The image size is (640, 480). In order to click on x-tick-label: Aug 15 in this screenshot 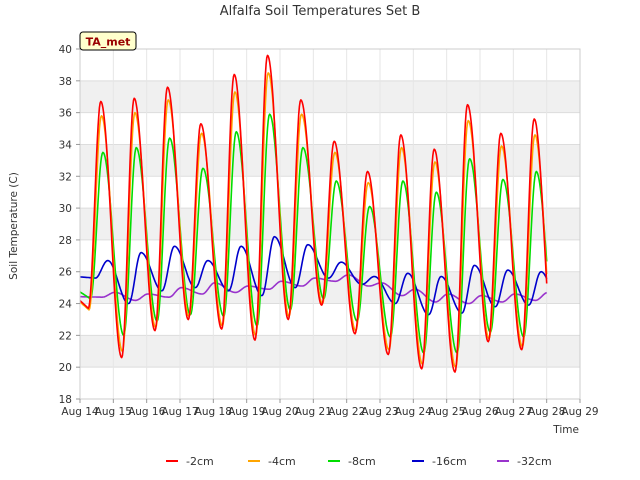, I will do `click(113, 412)`.